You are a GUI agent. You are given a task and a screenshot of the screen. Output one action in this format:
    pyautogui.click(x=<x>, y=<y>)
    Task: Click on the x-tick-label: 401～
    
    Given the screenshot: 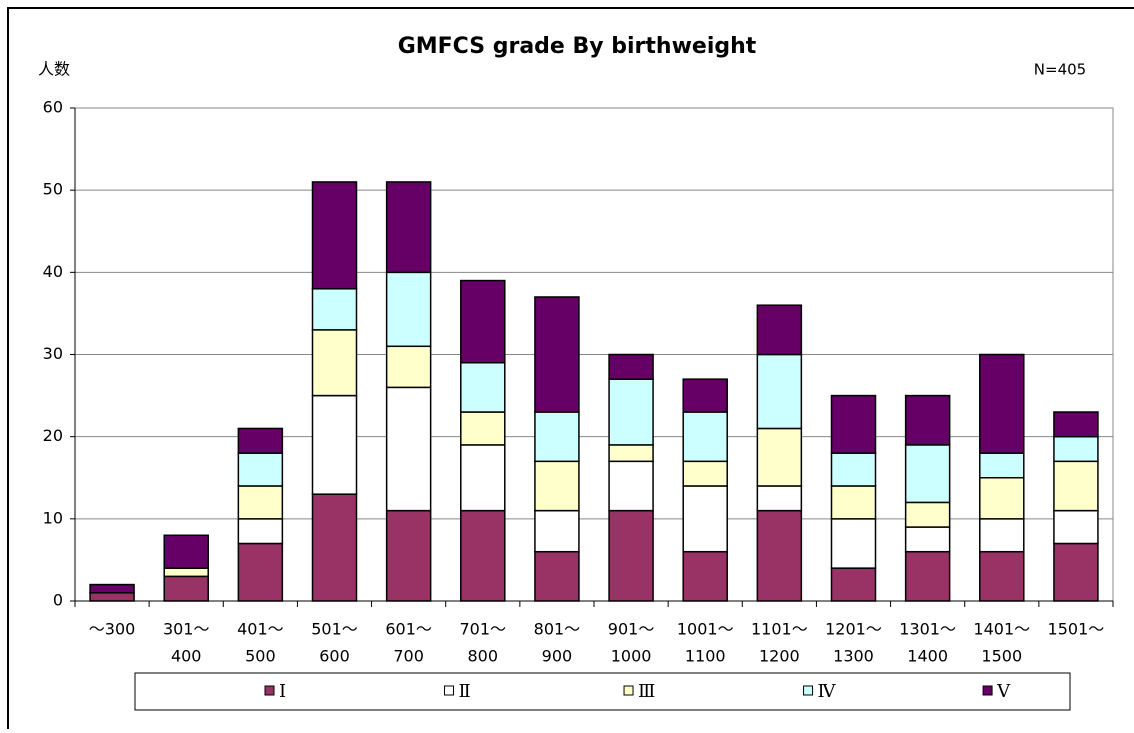 What is the action you would take?
    pyautogui.click(x=260, y=629)
    